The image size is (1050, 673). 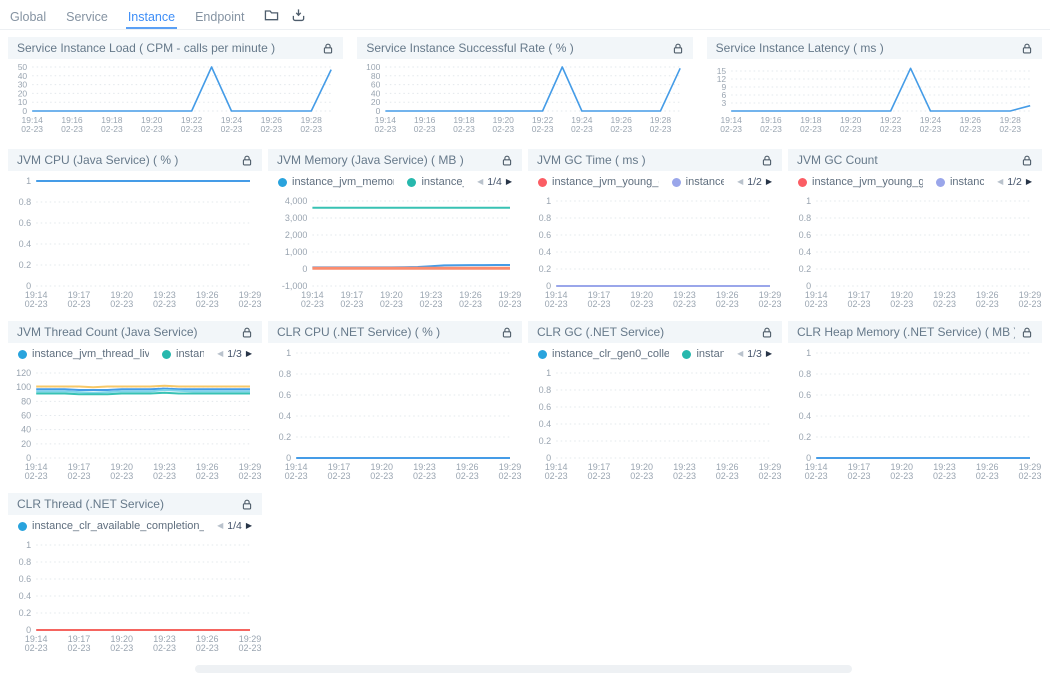 What do you see at coordinates (343, 182) in the screenshot?
I see `legend-label: instance_jvm_memory_heap` at bounding box center [343, 182].